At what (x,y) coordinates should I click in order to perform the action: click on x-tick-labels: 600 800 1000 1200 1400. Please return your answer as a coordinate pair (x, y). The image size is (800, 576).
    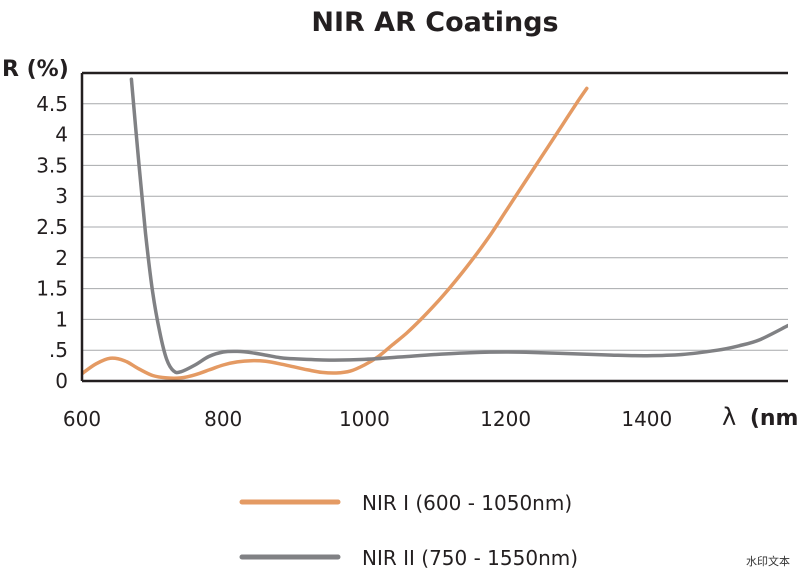
    Looking at the image, I should click on (367, 419).